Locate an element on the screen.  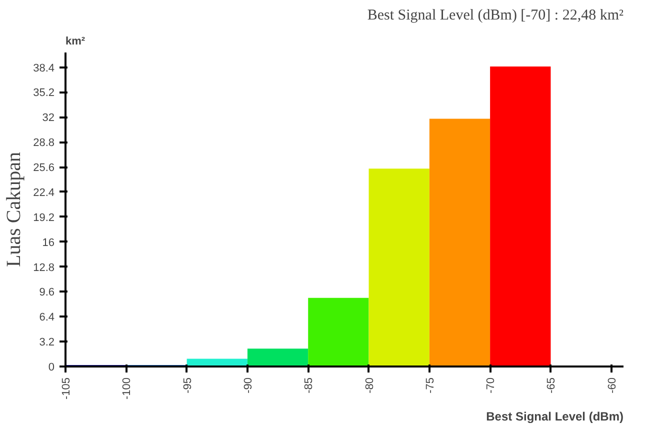
x-tick-label: -105 is located at coordinates (66, 388).